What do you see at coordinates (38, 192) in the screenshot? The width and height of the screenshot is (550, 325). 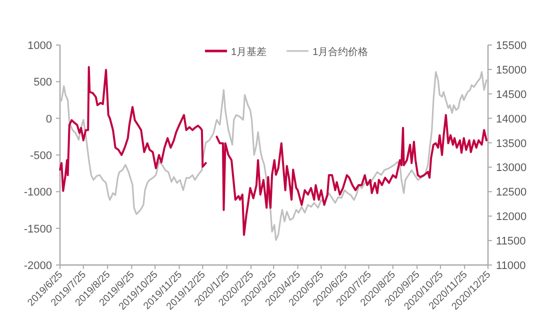 I see `y-tick-label: -1000` at bounding box center [38, 192].